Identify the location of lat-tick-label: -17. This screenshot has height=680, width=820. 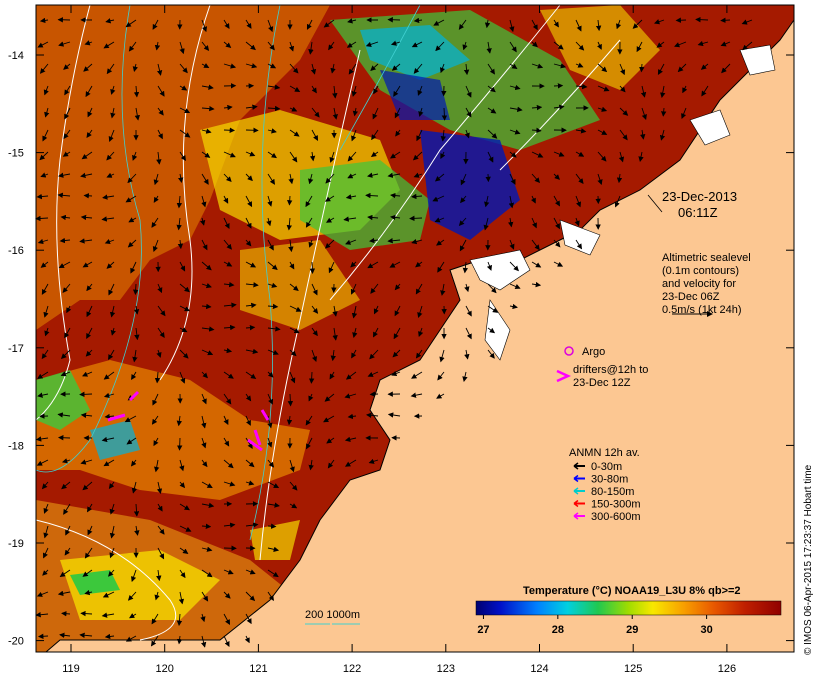
(16, 349).